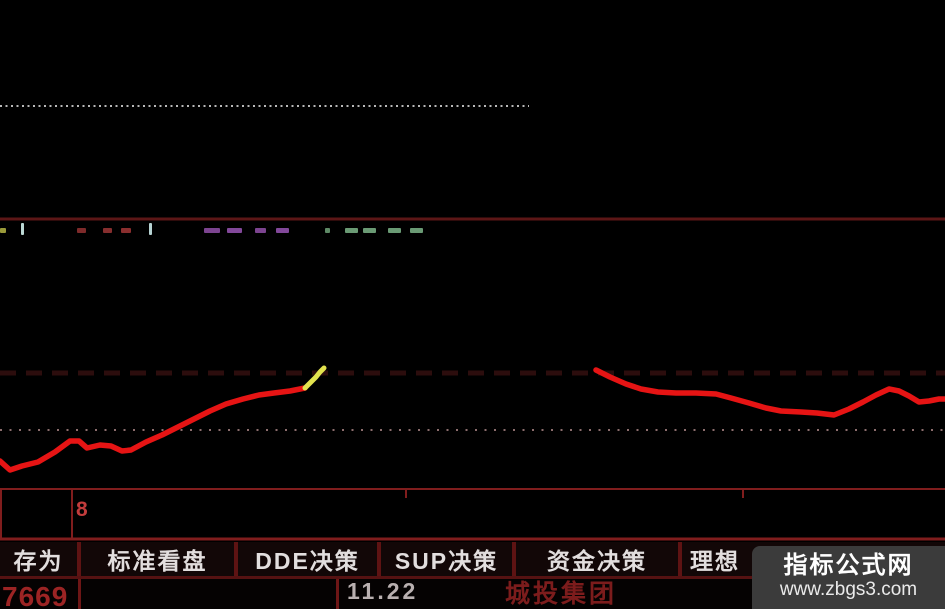 The height and width of the screenshot is (609, 945). What do you see at coordinates (82, 509) in the screenshot?
I see `x-axis-label: 8` at bounding box center [82, 509].